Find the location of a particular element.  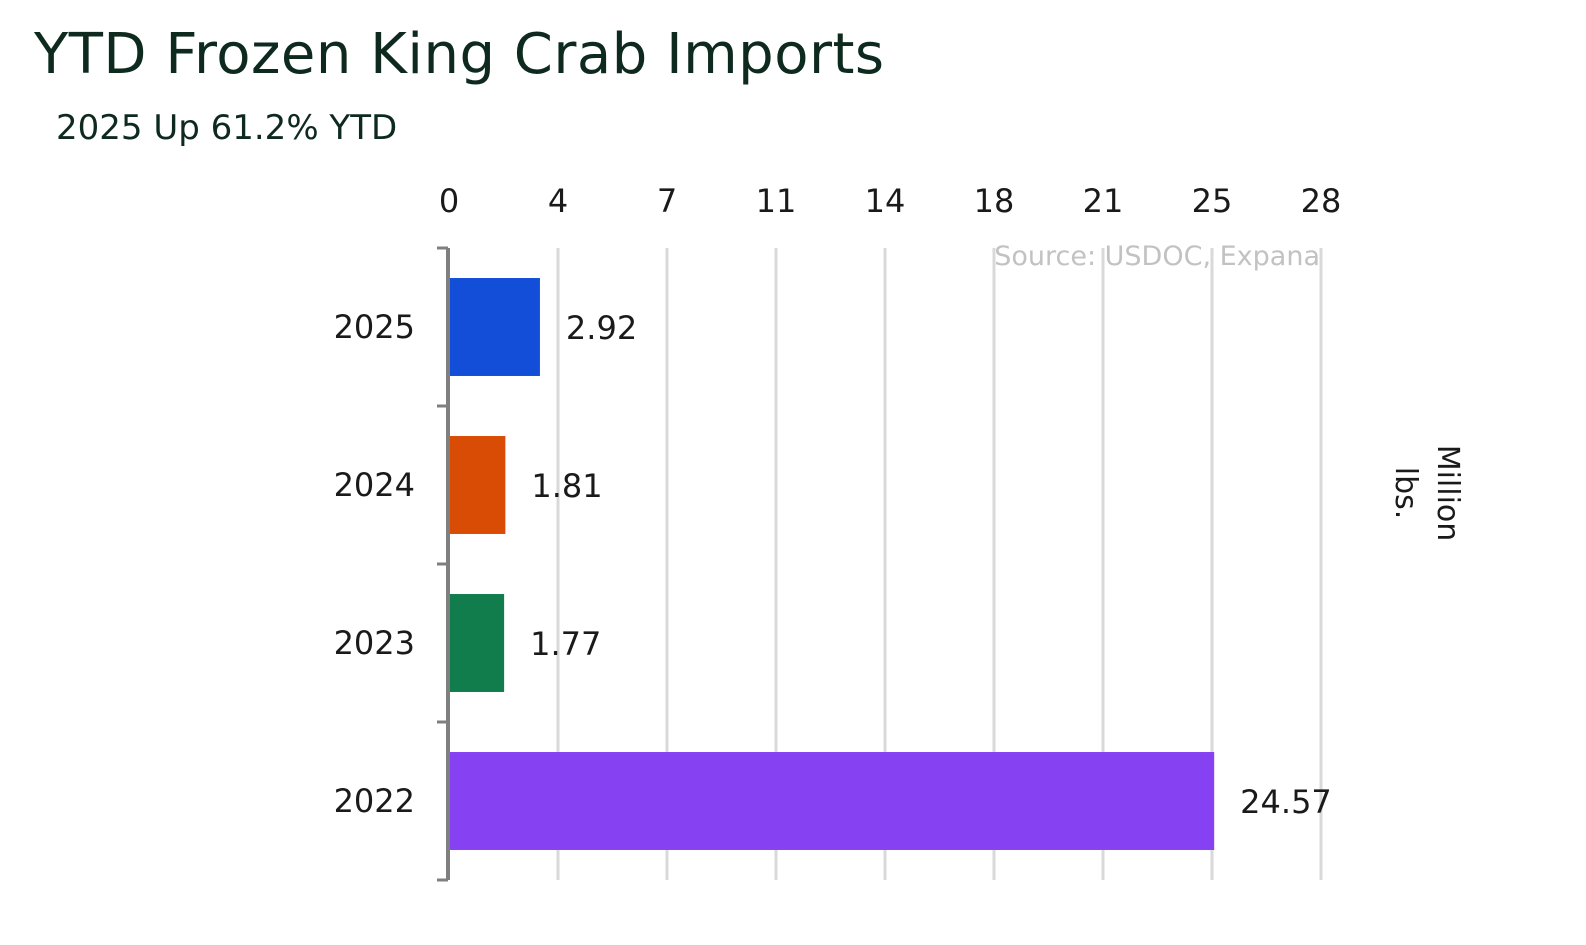

x-tick-label: 28 is located at coordinates (1321, 201).